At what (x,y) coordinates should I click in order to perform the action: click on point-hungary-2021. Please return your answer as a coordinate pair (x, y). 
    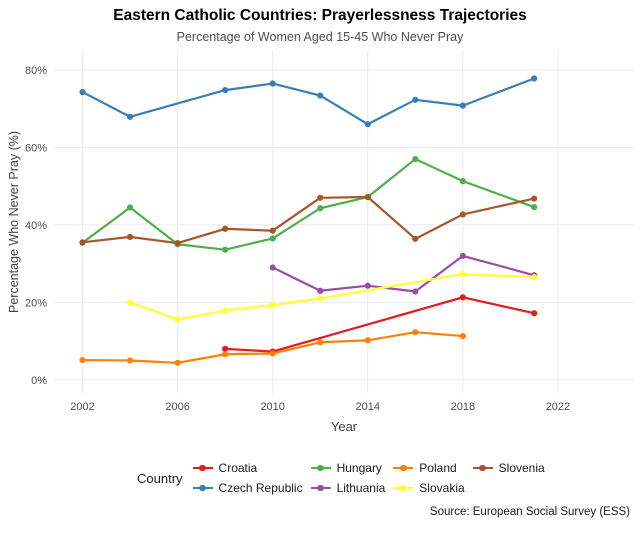
    Looking at the image, I should click on (534, 207).